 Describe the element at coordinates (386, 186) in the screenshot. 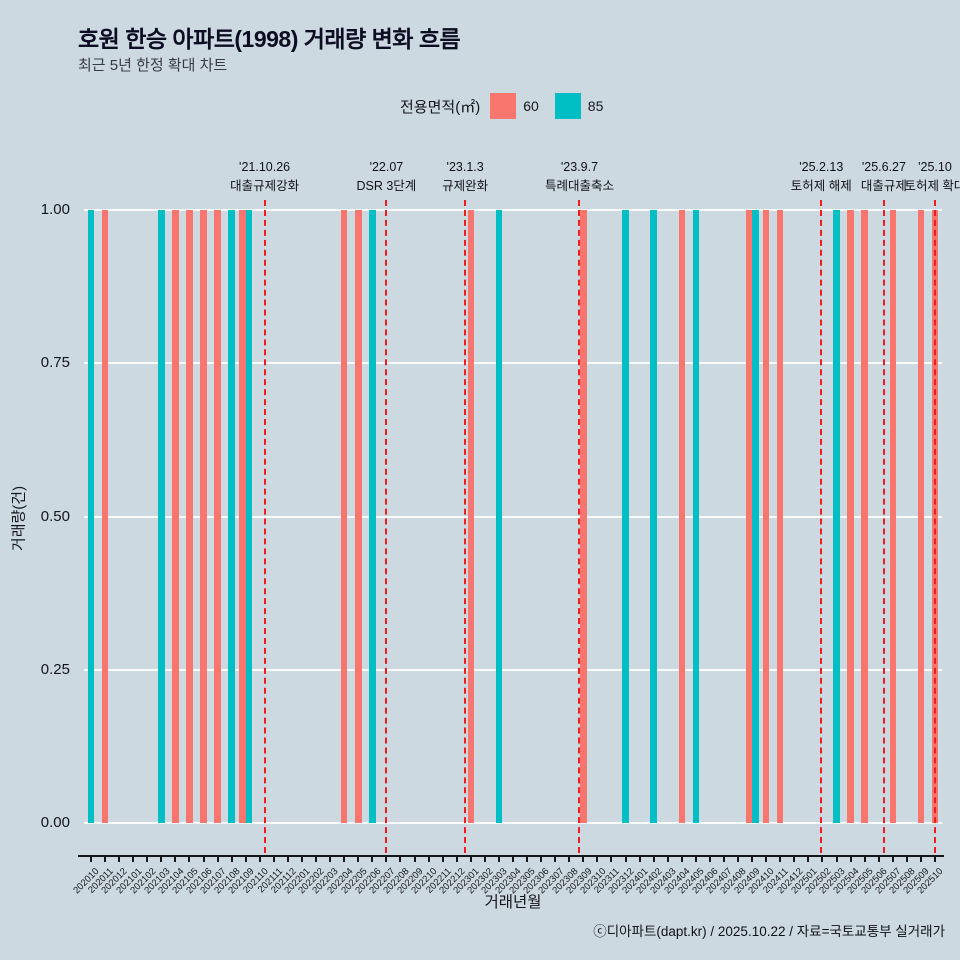

I see `event-text-1: DSR 3단계` at that location.